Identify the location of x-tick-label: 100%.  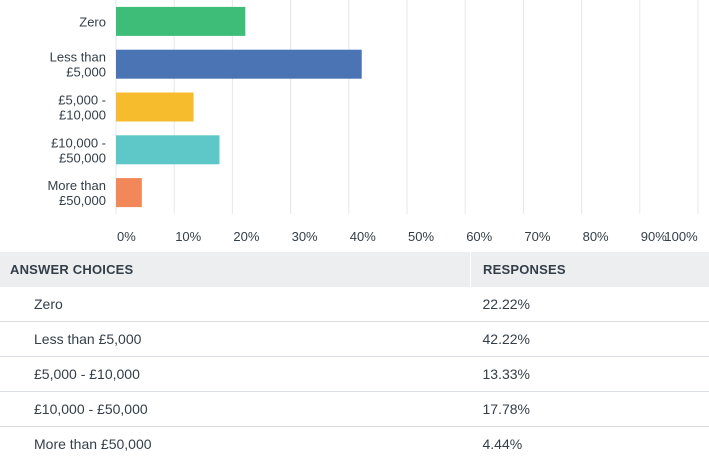
(681, 236).